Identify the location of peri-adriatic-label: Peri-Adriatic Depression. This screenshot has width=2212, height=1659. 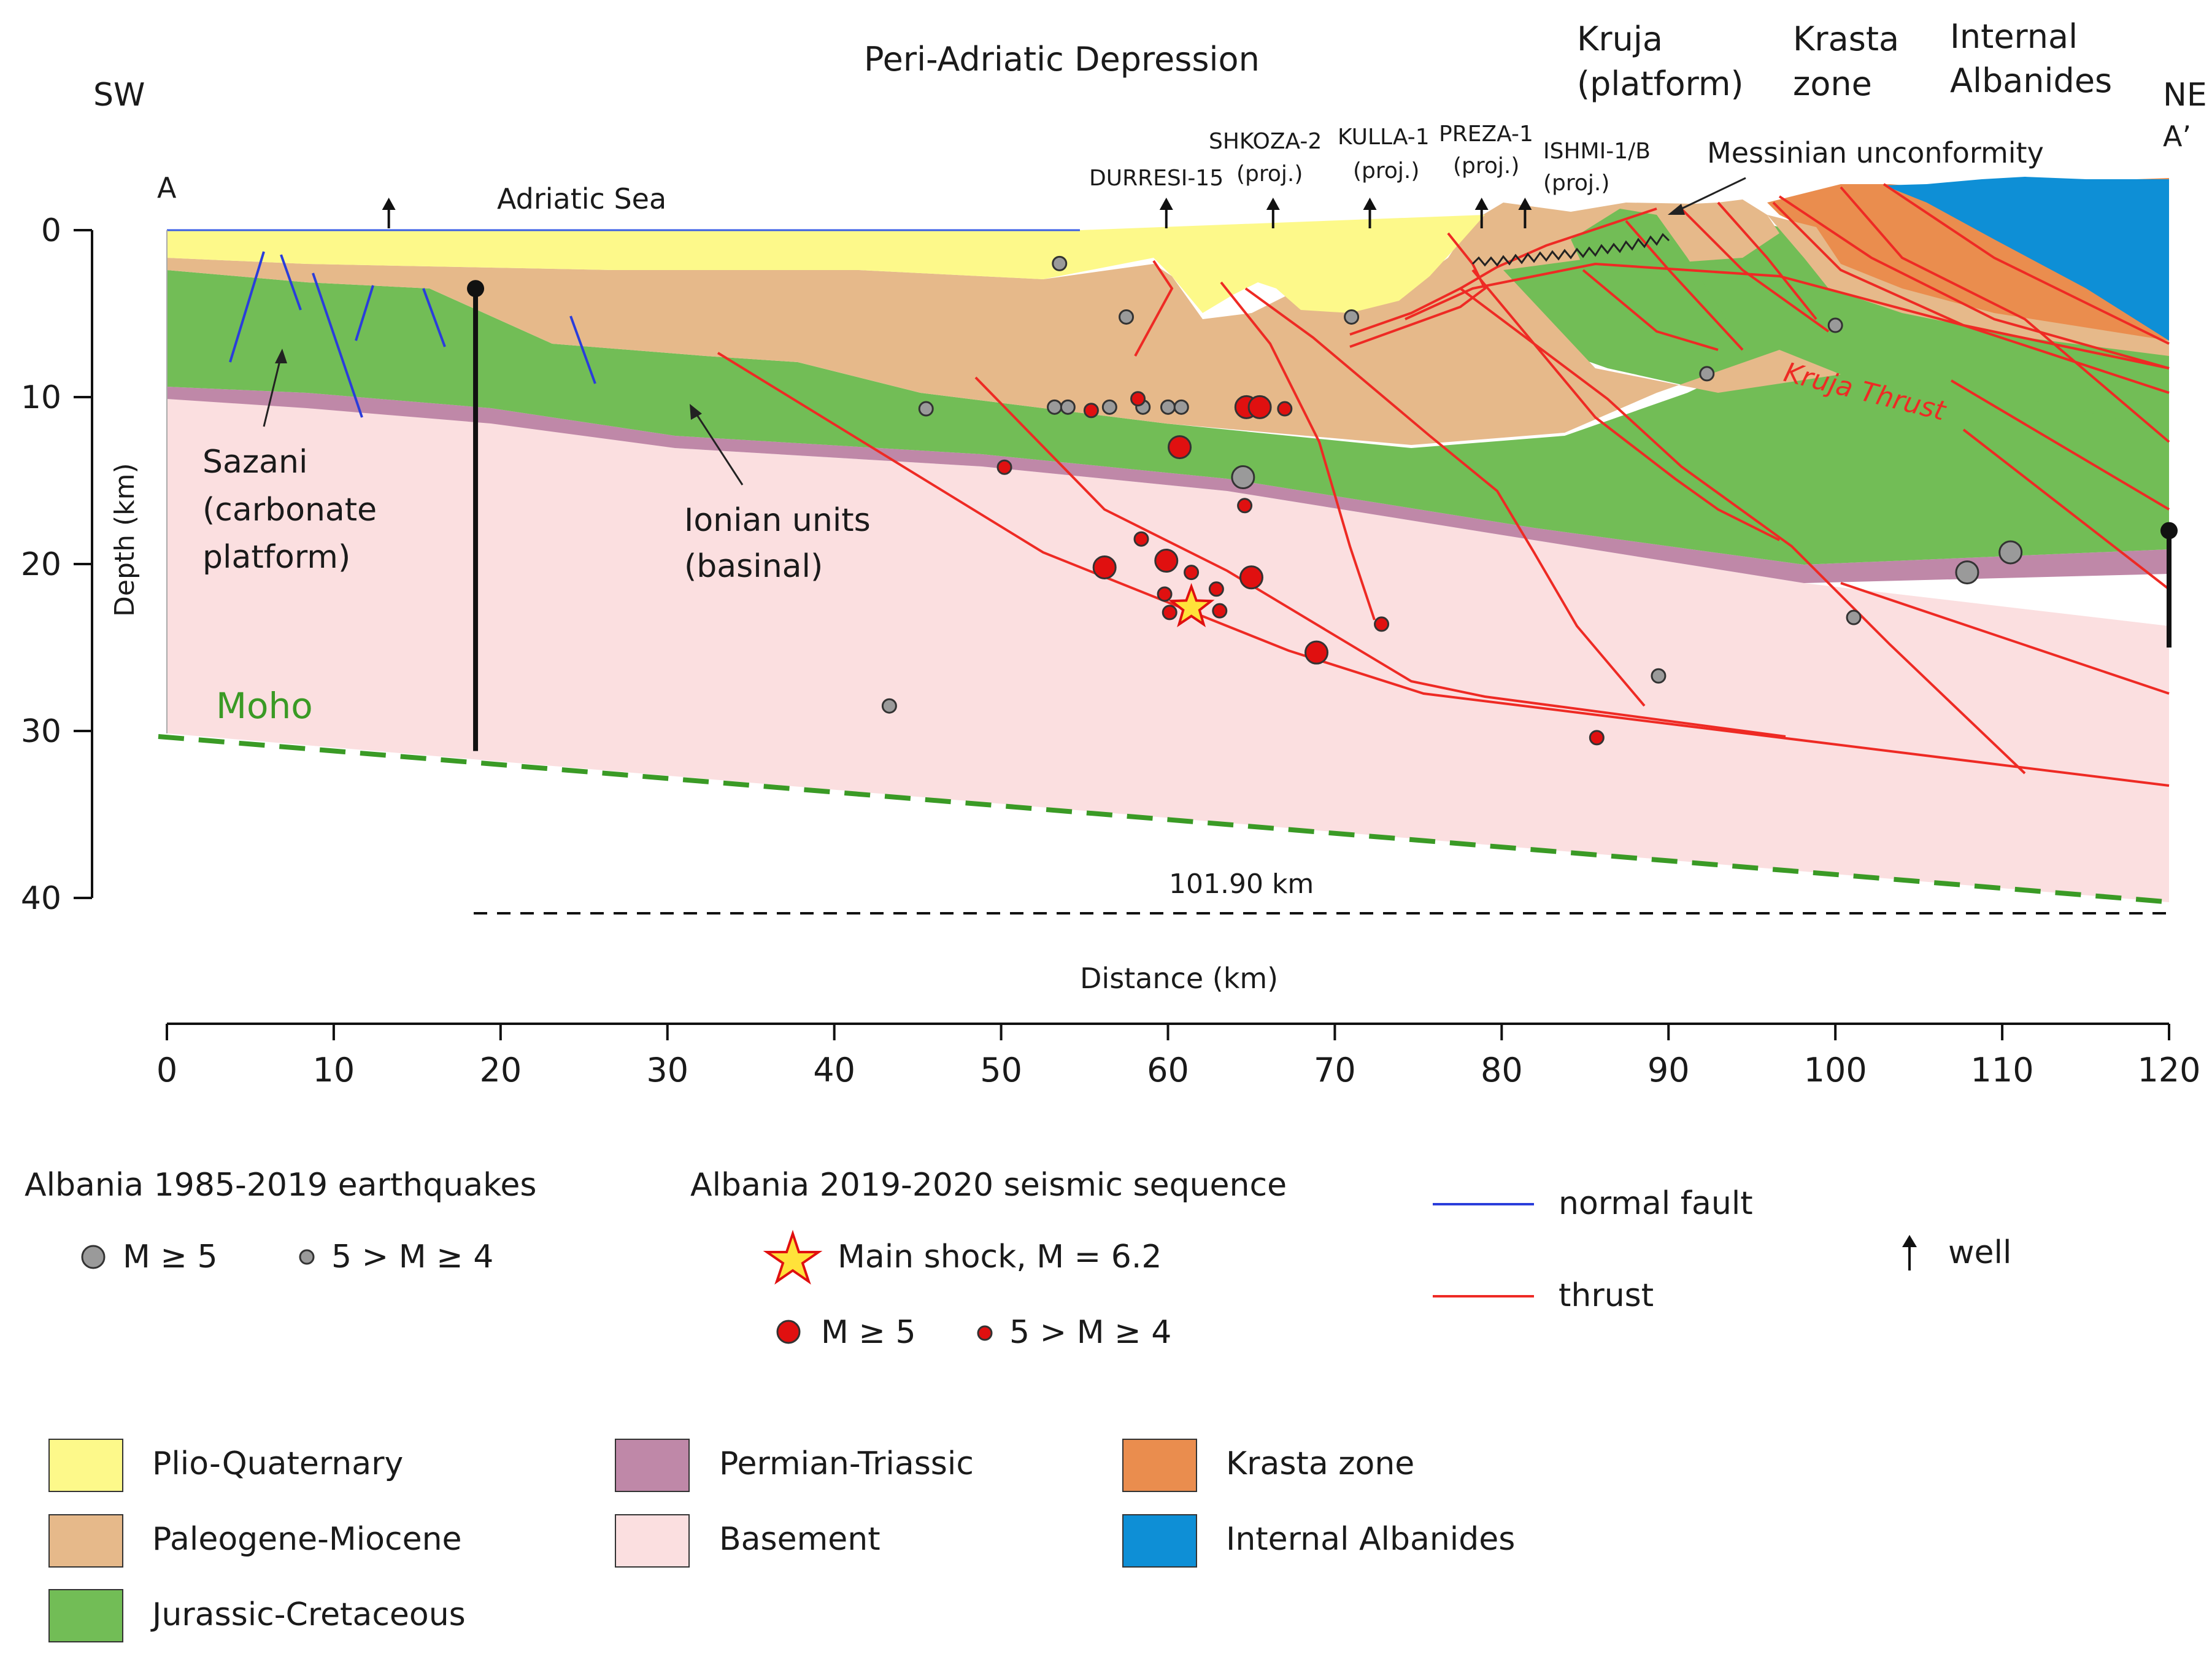
(1062, 59).